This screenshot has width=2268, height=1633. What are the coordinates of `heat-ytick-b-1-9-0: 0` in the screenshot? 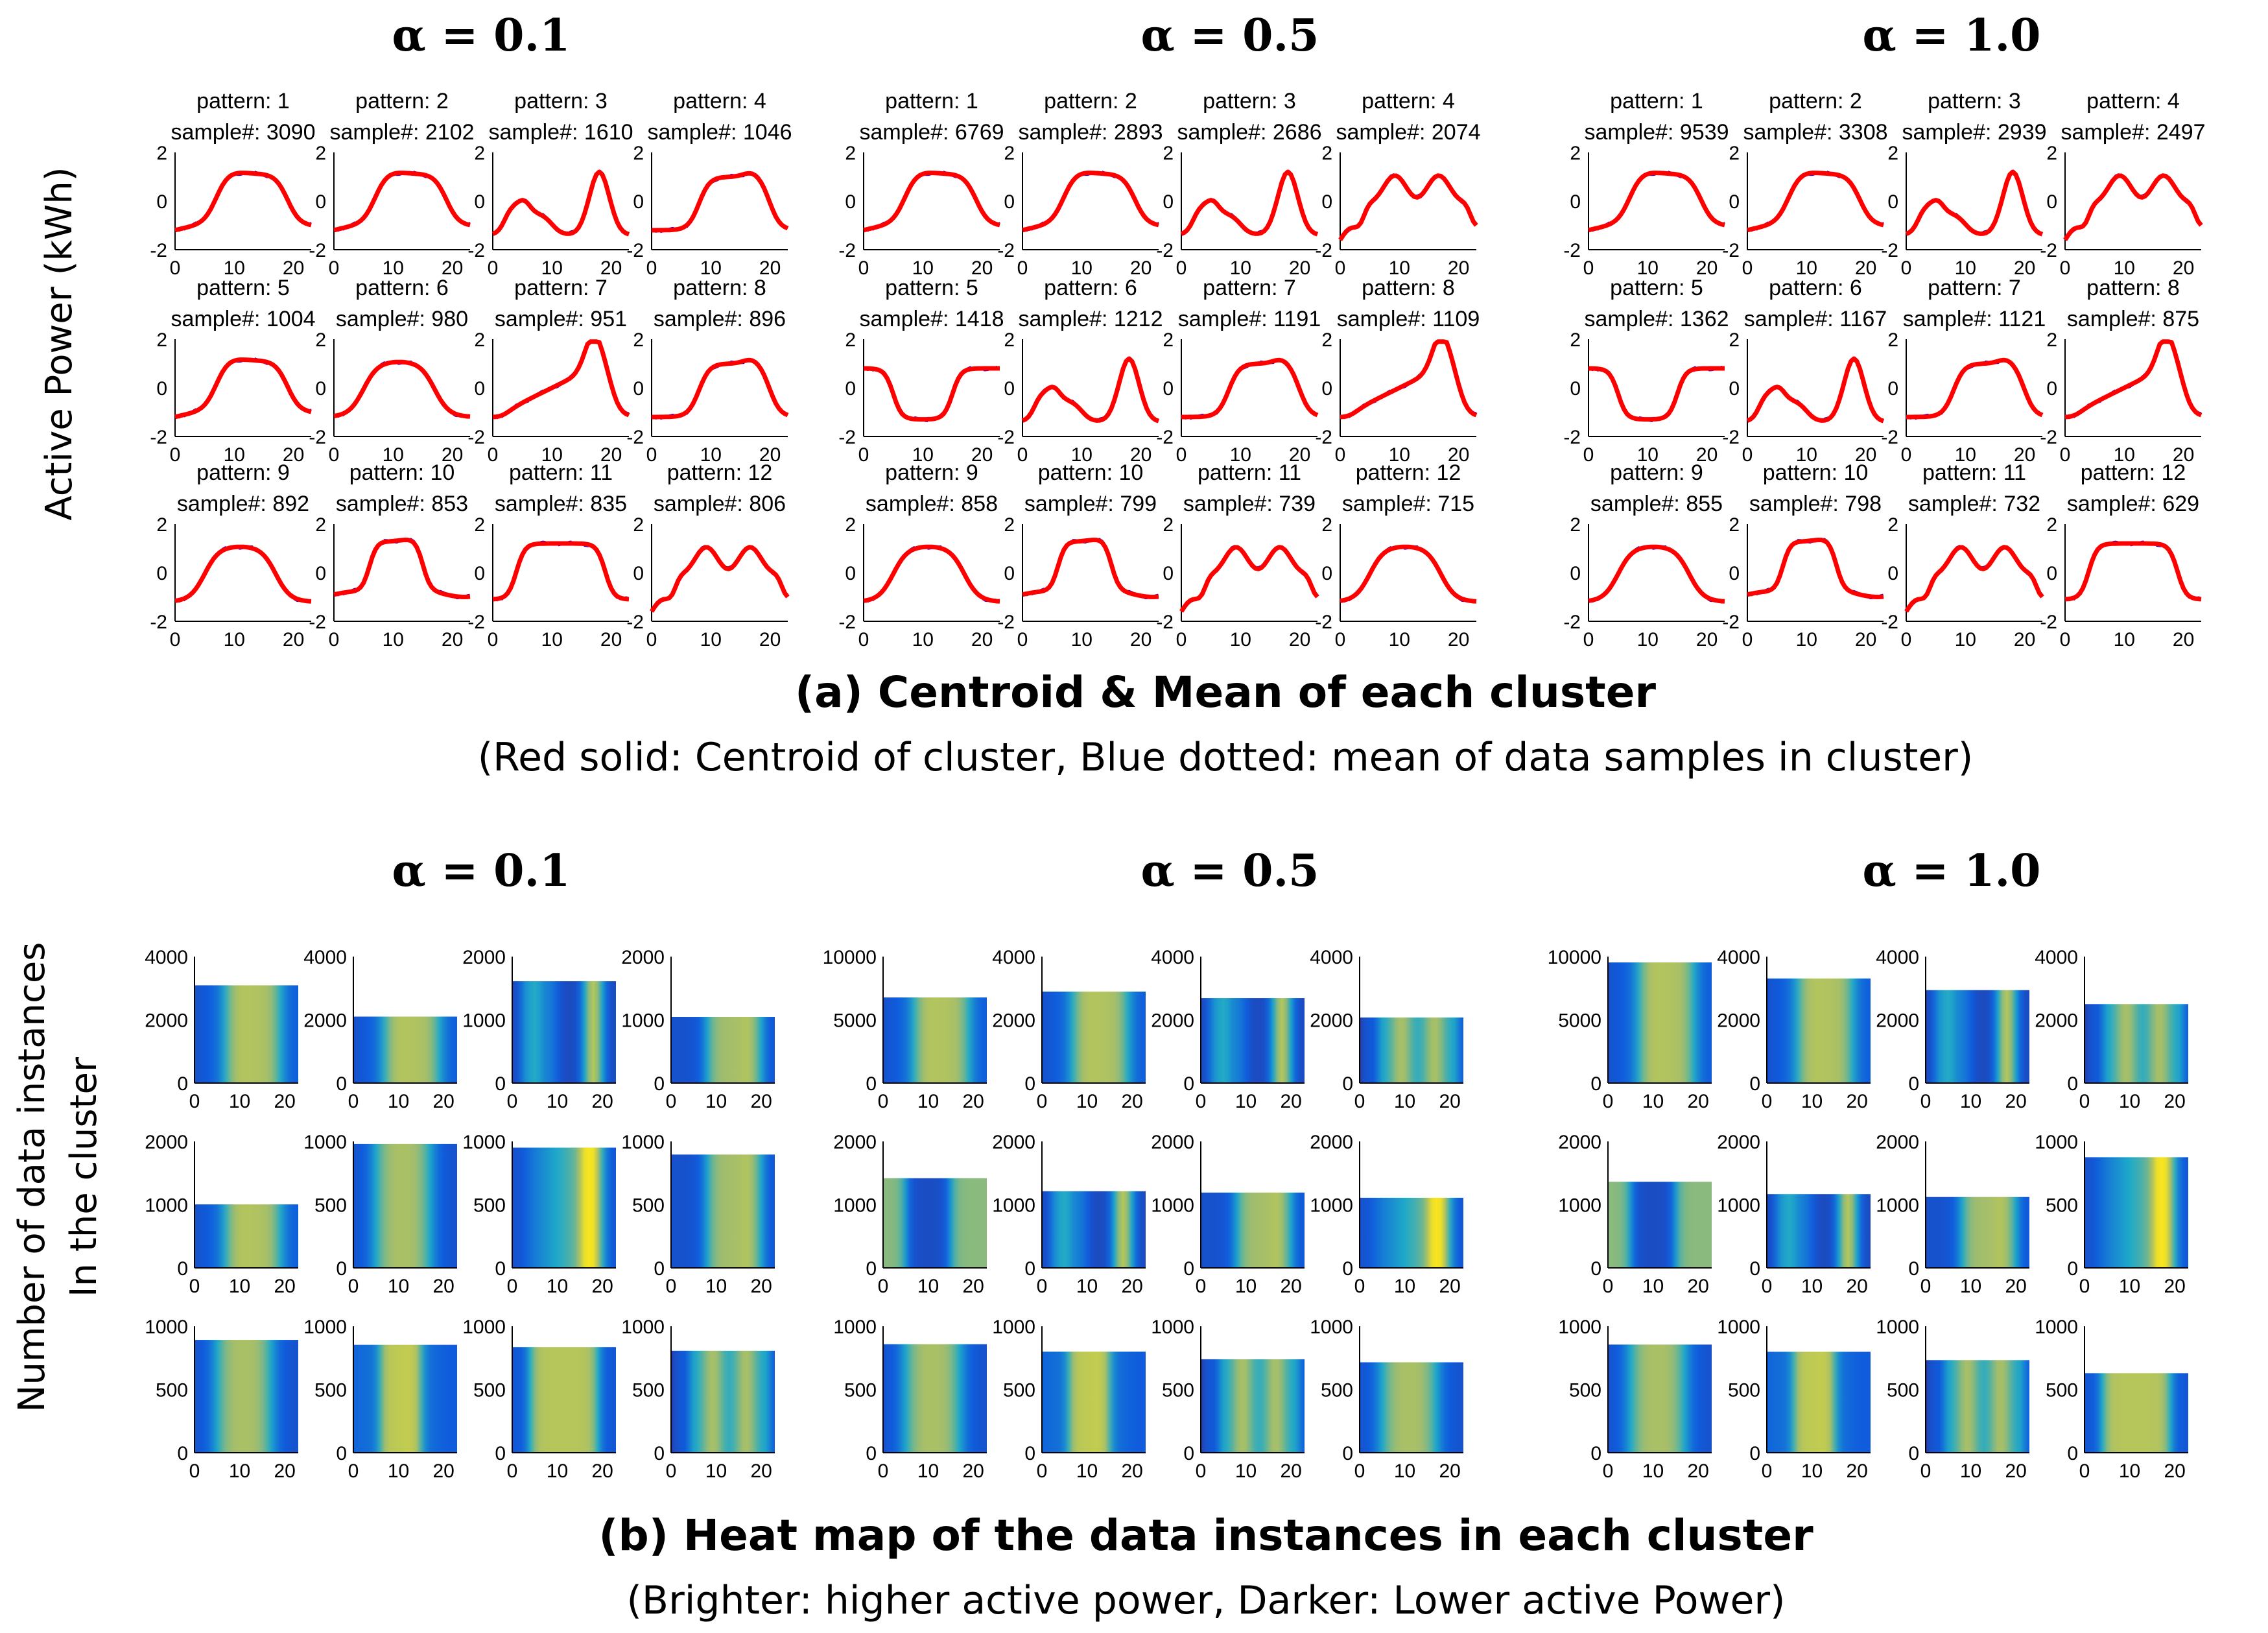 It's located at (871, 1454).